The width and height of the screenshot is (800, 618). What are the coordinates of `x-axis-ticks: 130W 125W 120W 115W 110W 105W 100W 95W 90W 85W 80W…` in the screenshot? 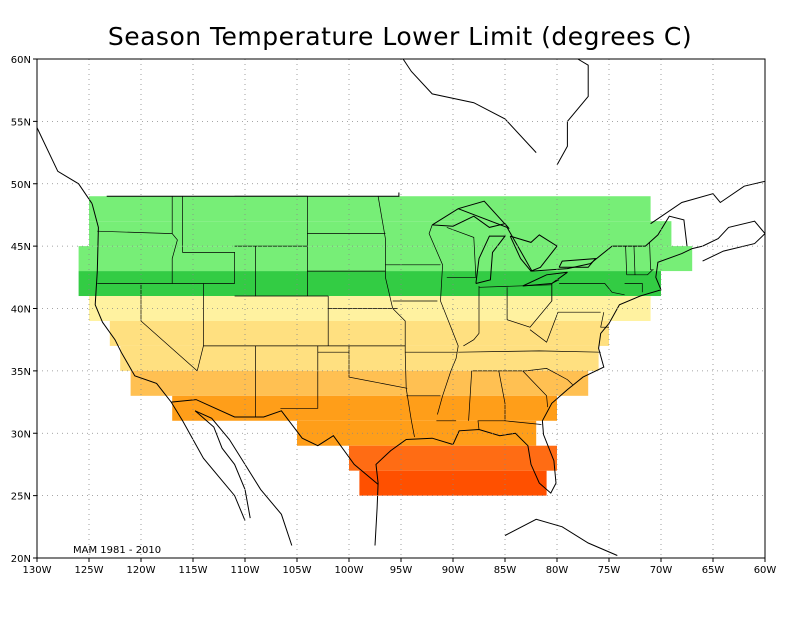 It's located at (400, 567).